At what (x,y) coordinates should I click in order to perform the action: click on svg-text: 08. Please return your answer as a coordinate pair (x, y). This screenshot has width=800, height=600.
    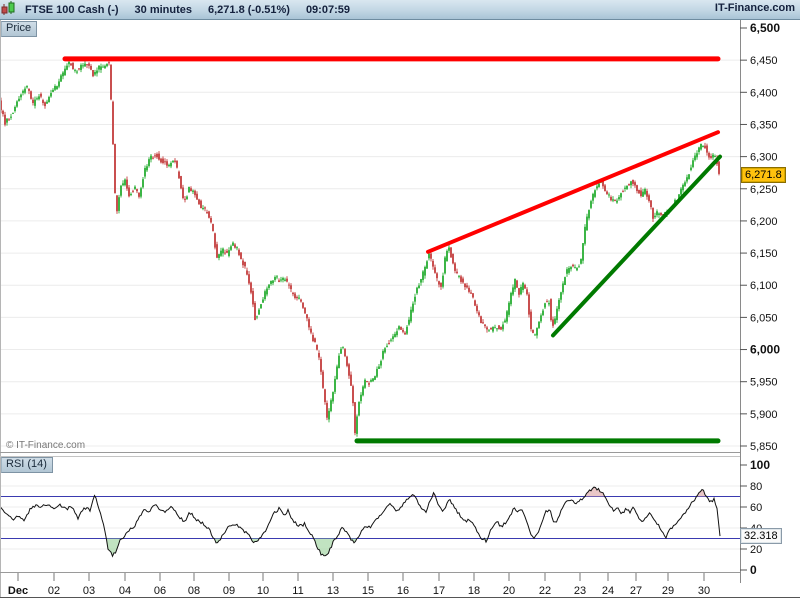
    Looking at the image, I should click on (194, 591).